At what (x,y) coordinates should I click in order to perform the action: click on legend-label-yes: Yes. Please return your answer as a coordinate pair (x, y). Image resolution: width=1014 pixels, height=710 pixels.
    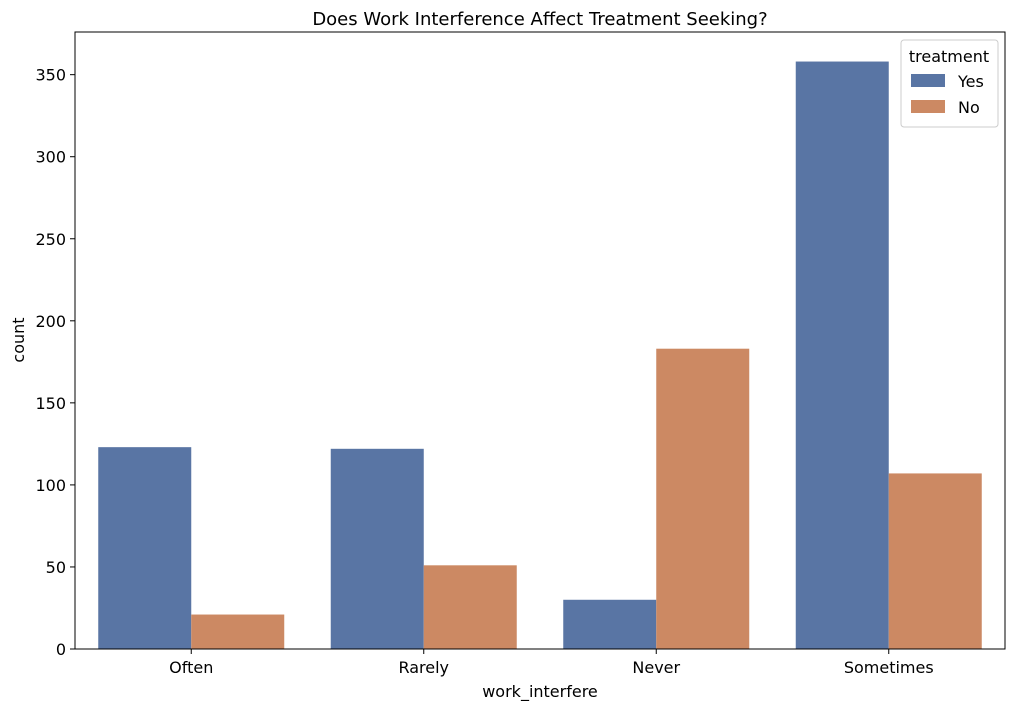
    Looking at the image, I should click on (970, 81).